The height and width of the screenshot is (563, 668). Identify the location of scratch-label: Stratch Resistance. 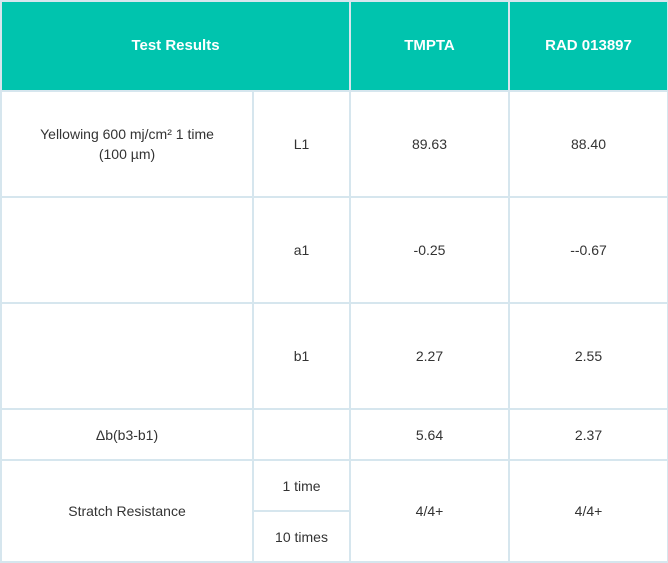
(127, 511).